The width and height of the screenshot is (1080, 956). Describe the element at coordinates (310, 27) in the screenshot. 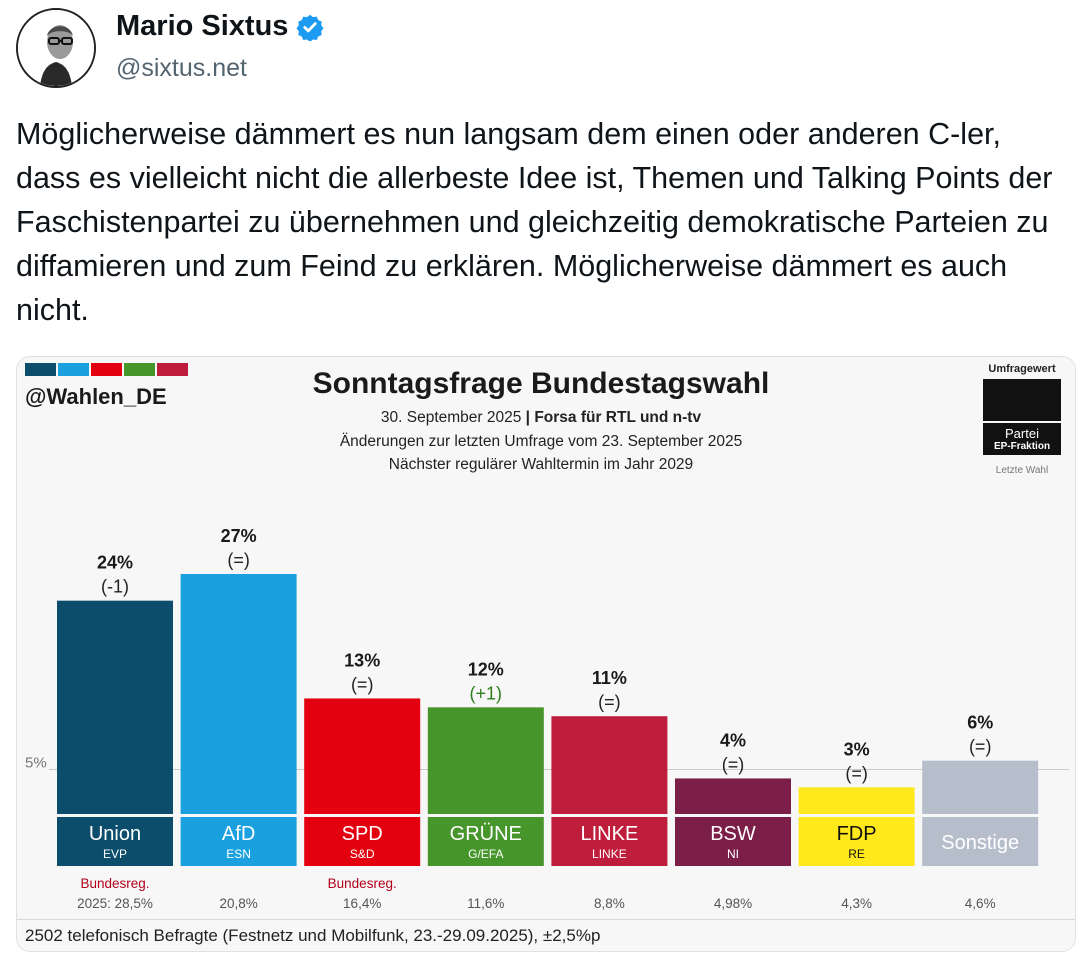

I see `verified-badge-icon` at that location.